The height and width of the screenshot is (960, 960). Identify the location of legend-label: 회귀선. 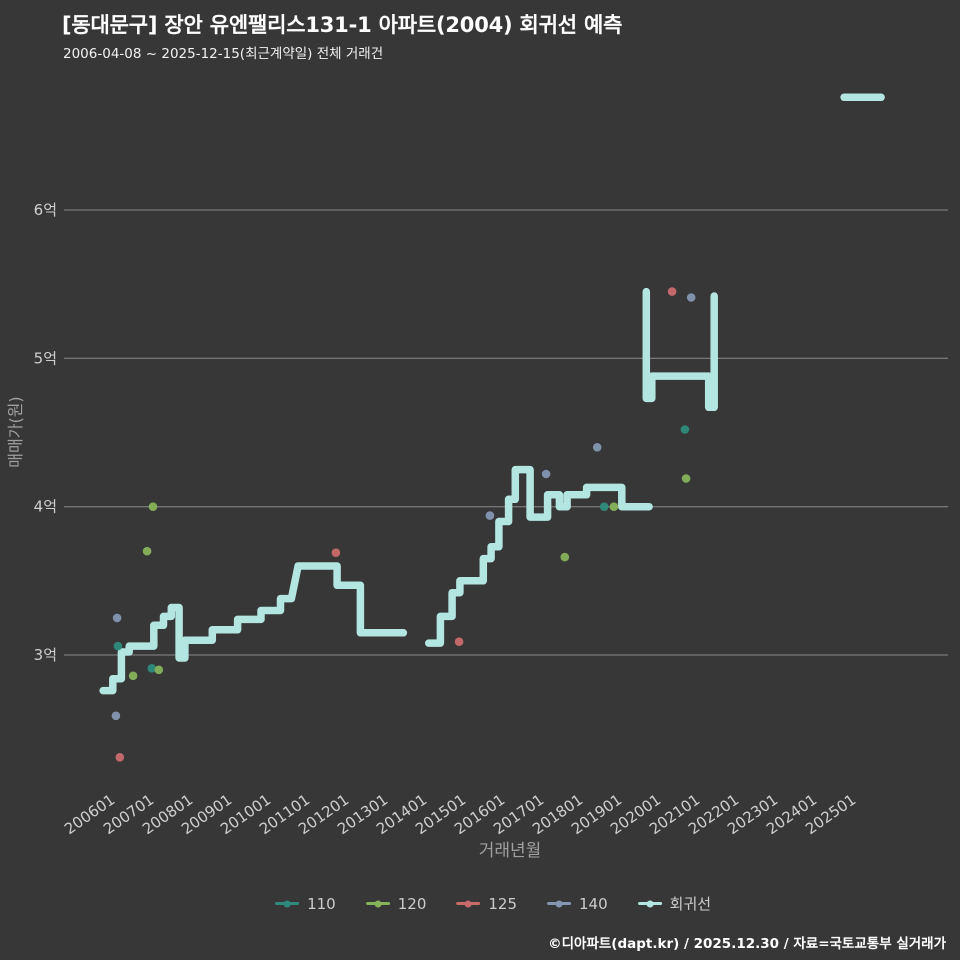
(690, 904).